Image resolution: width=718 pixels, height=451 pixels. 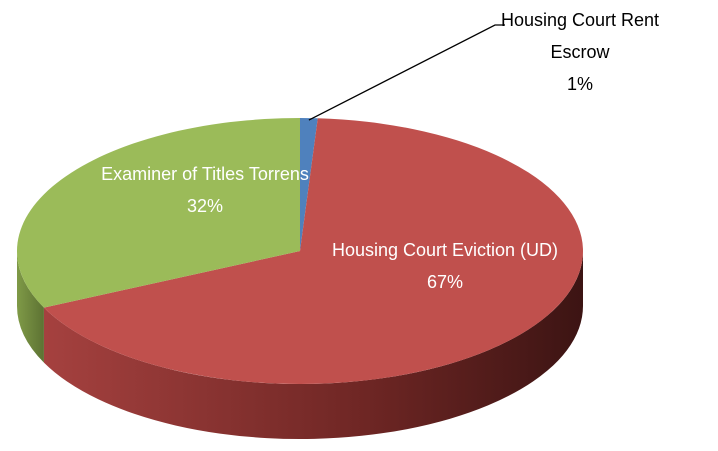 I want to click on slice, so click(x=309, y=184).